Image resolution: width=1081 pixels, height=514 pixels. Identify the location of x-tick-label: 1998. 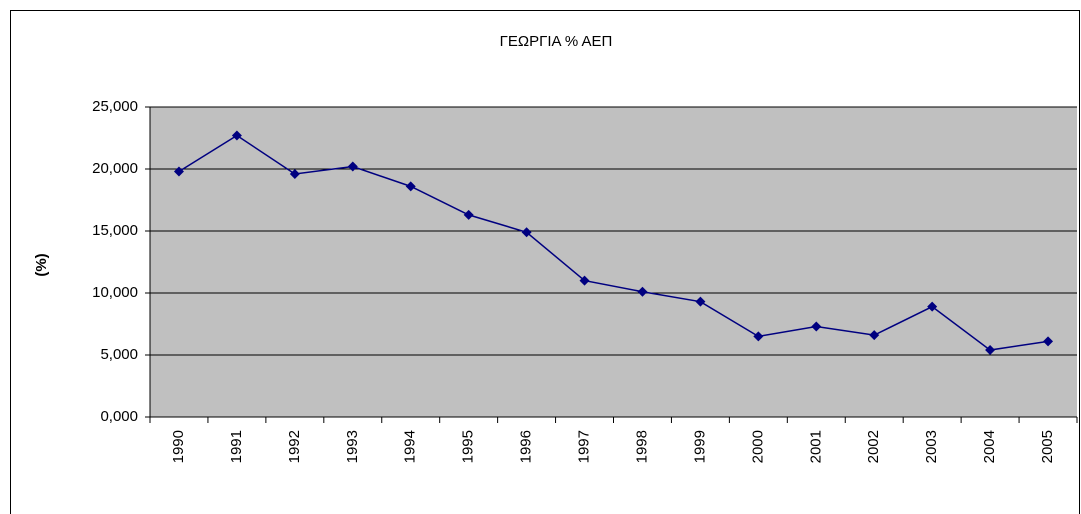
(641, 446).